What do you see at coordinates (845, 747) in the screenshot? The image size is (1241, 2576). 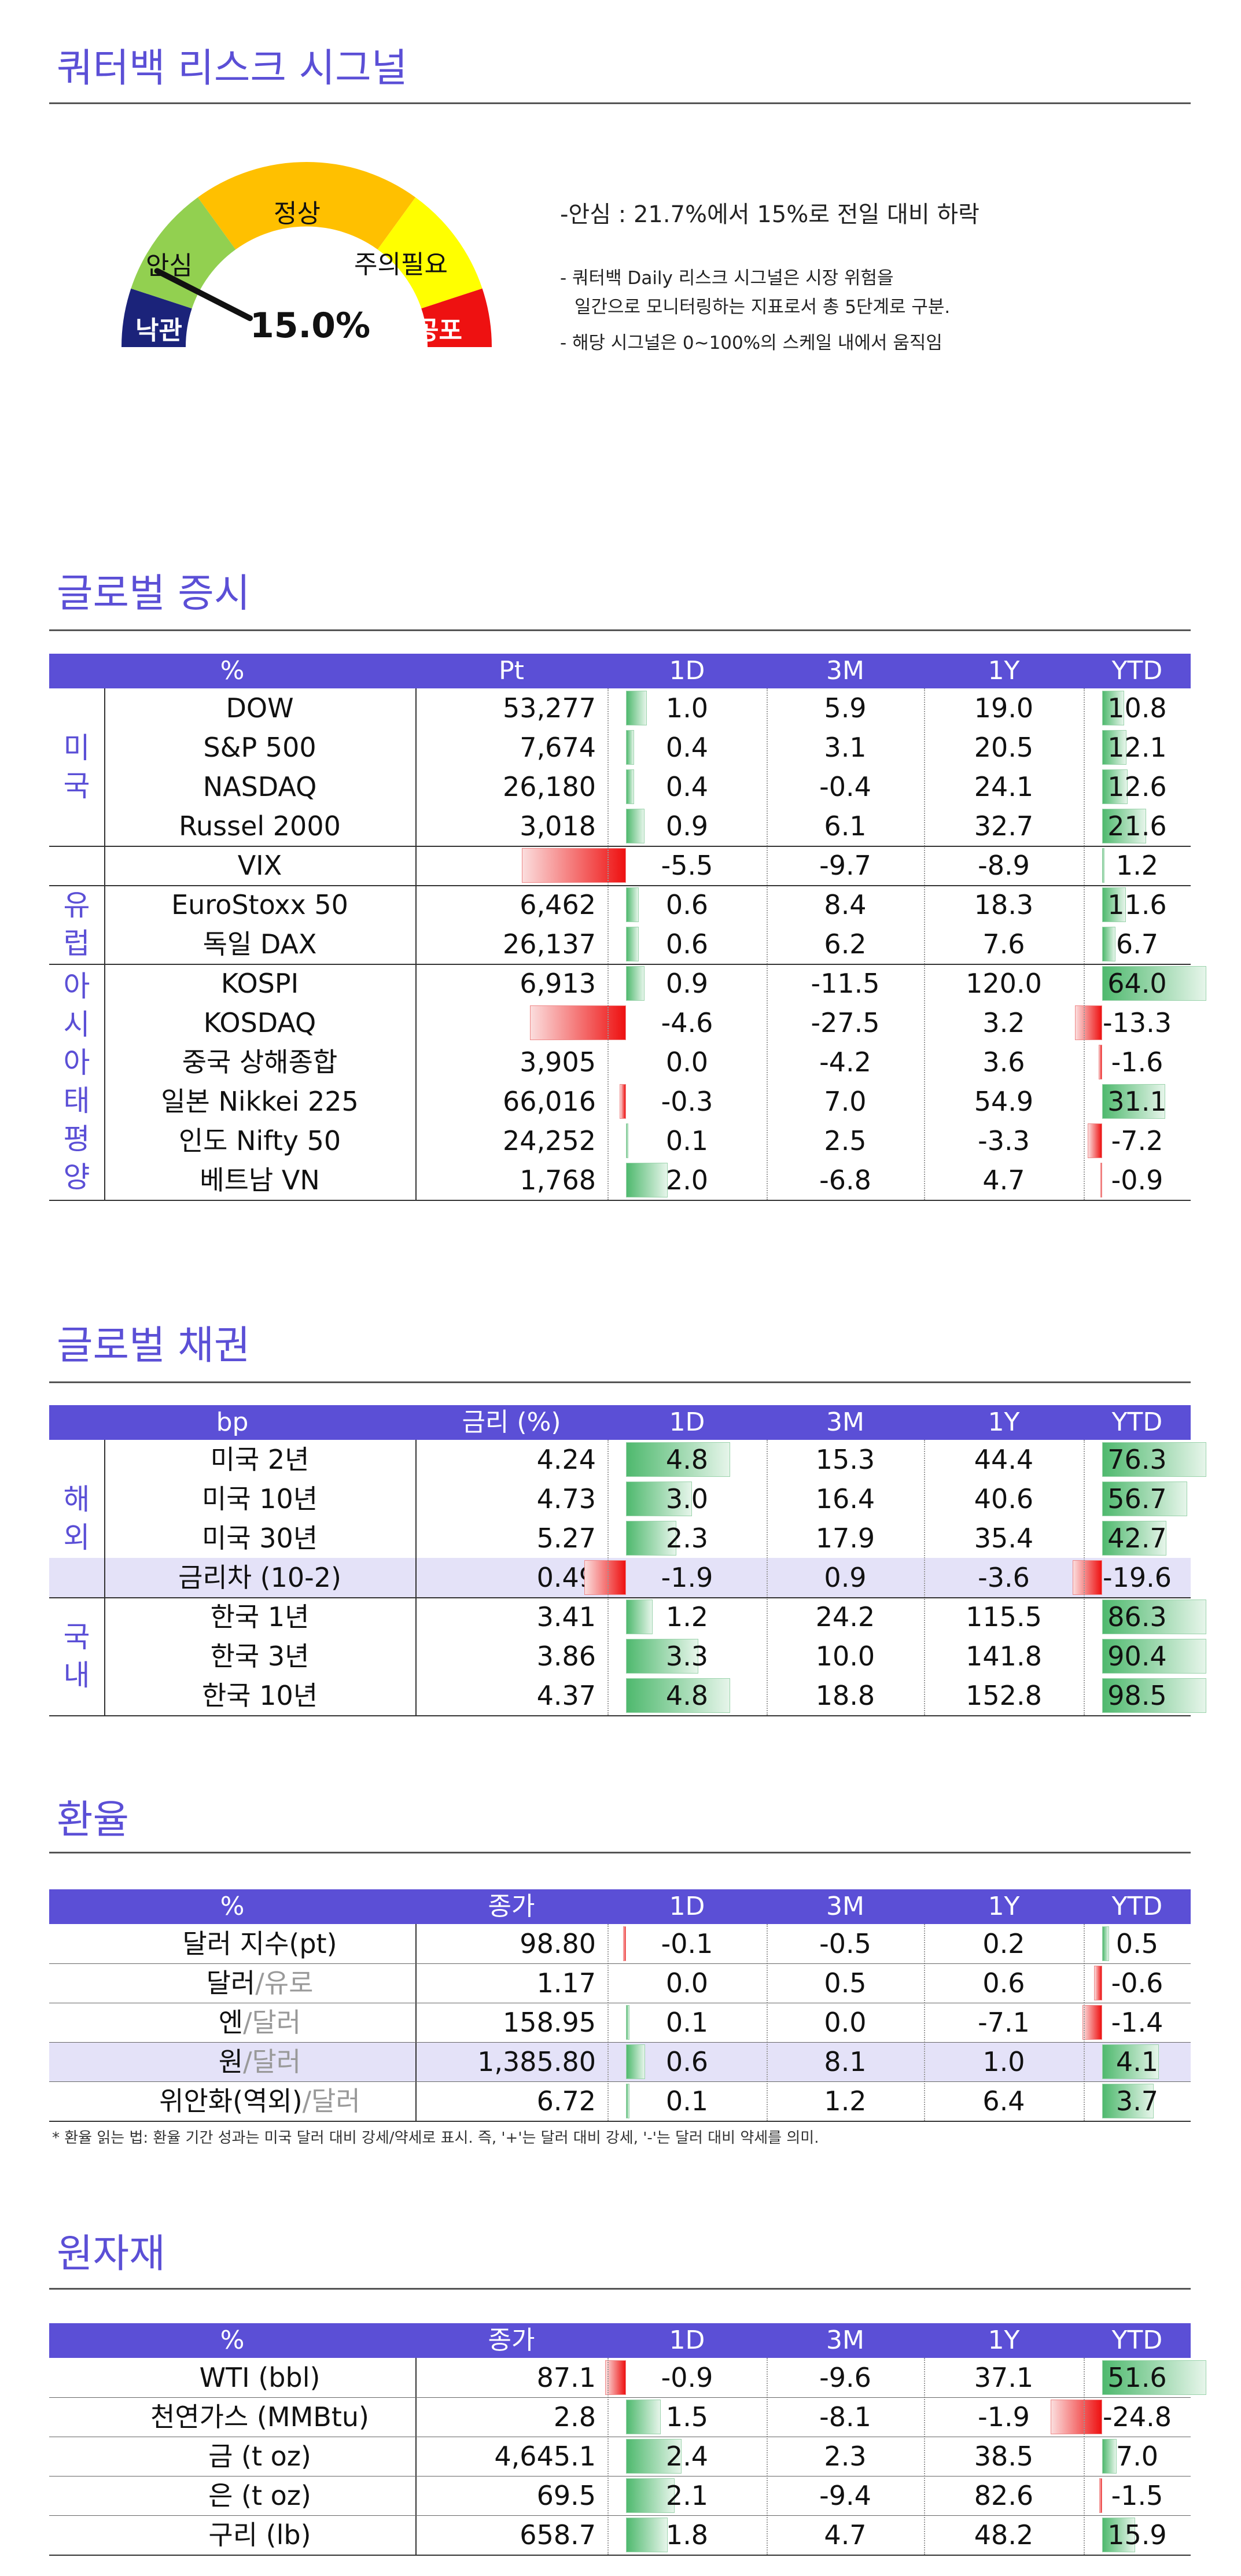 I see `row-m3: 3.1` at bounding box center [845, 747].